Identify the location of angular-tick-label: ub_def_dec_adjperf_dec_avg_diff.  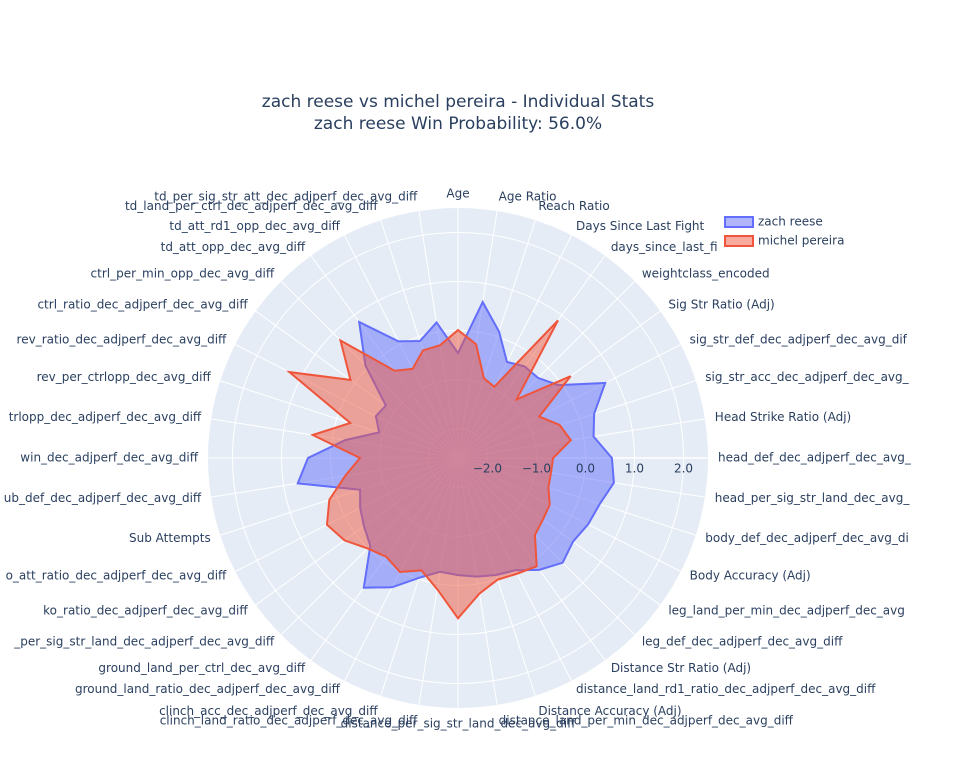
(103, 498).